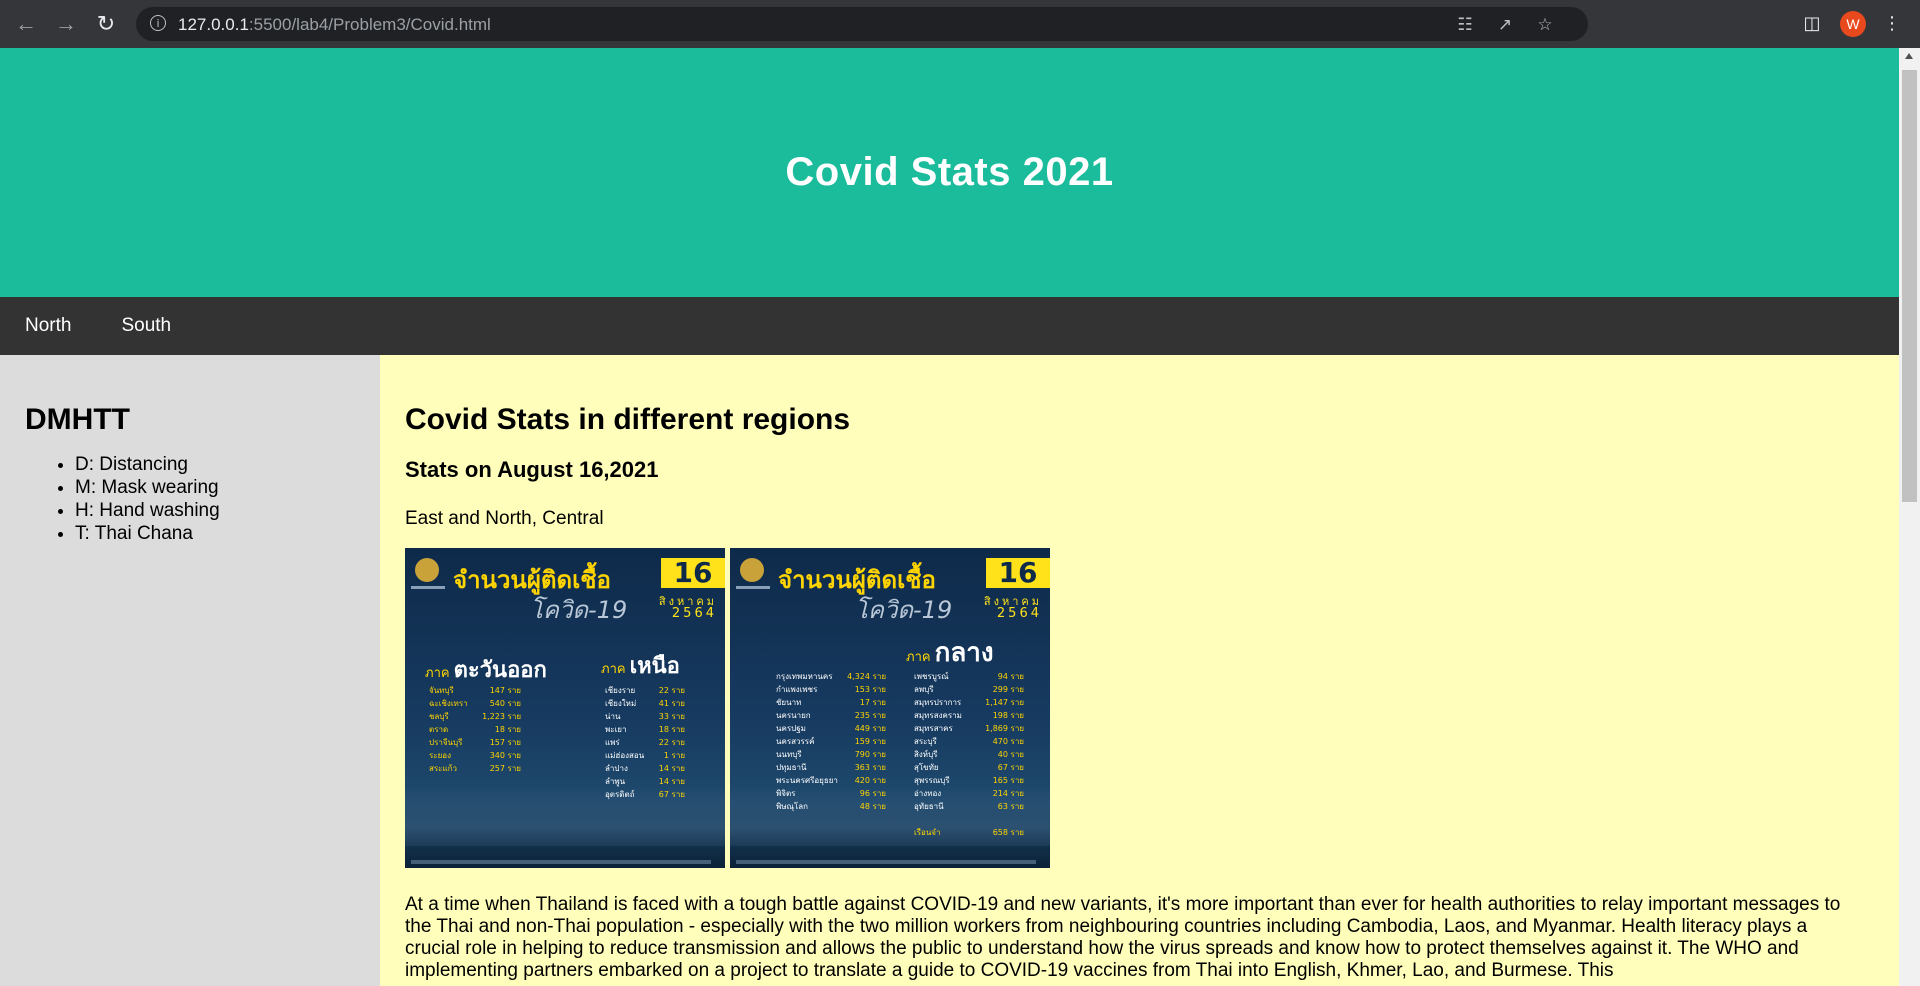 The image size is (1920, 986). I want to click on province-name: สมุทรปราการ, so click(938, 702).